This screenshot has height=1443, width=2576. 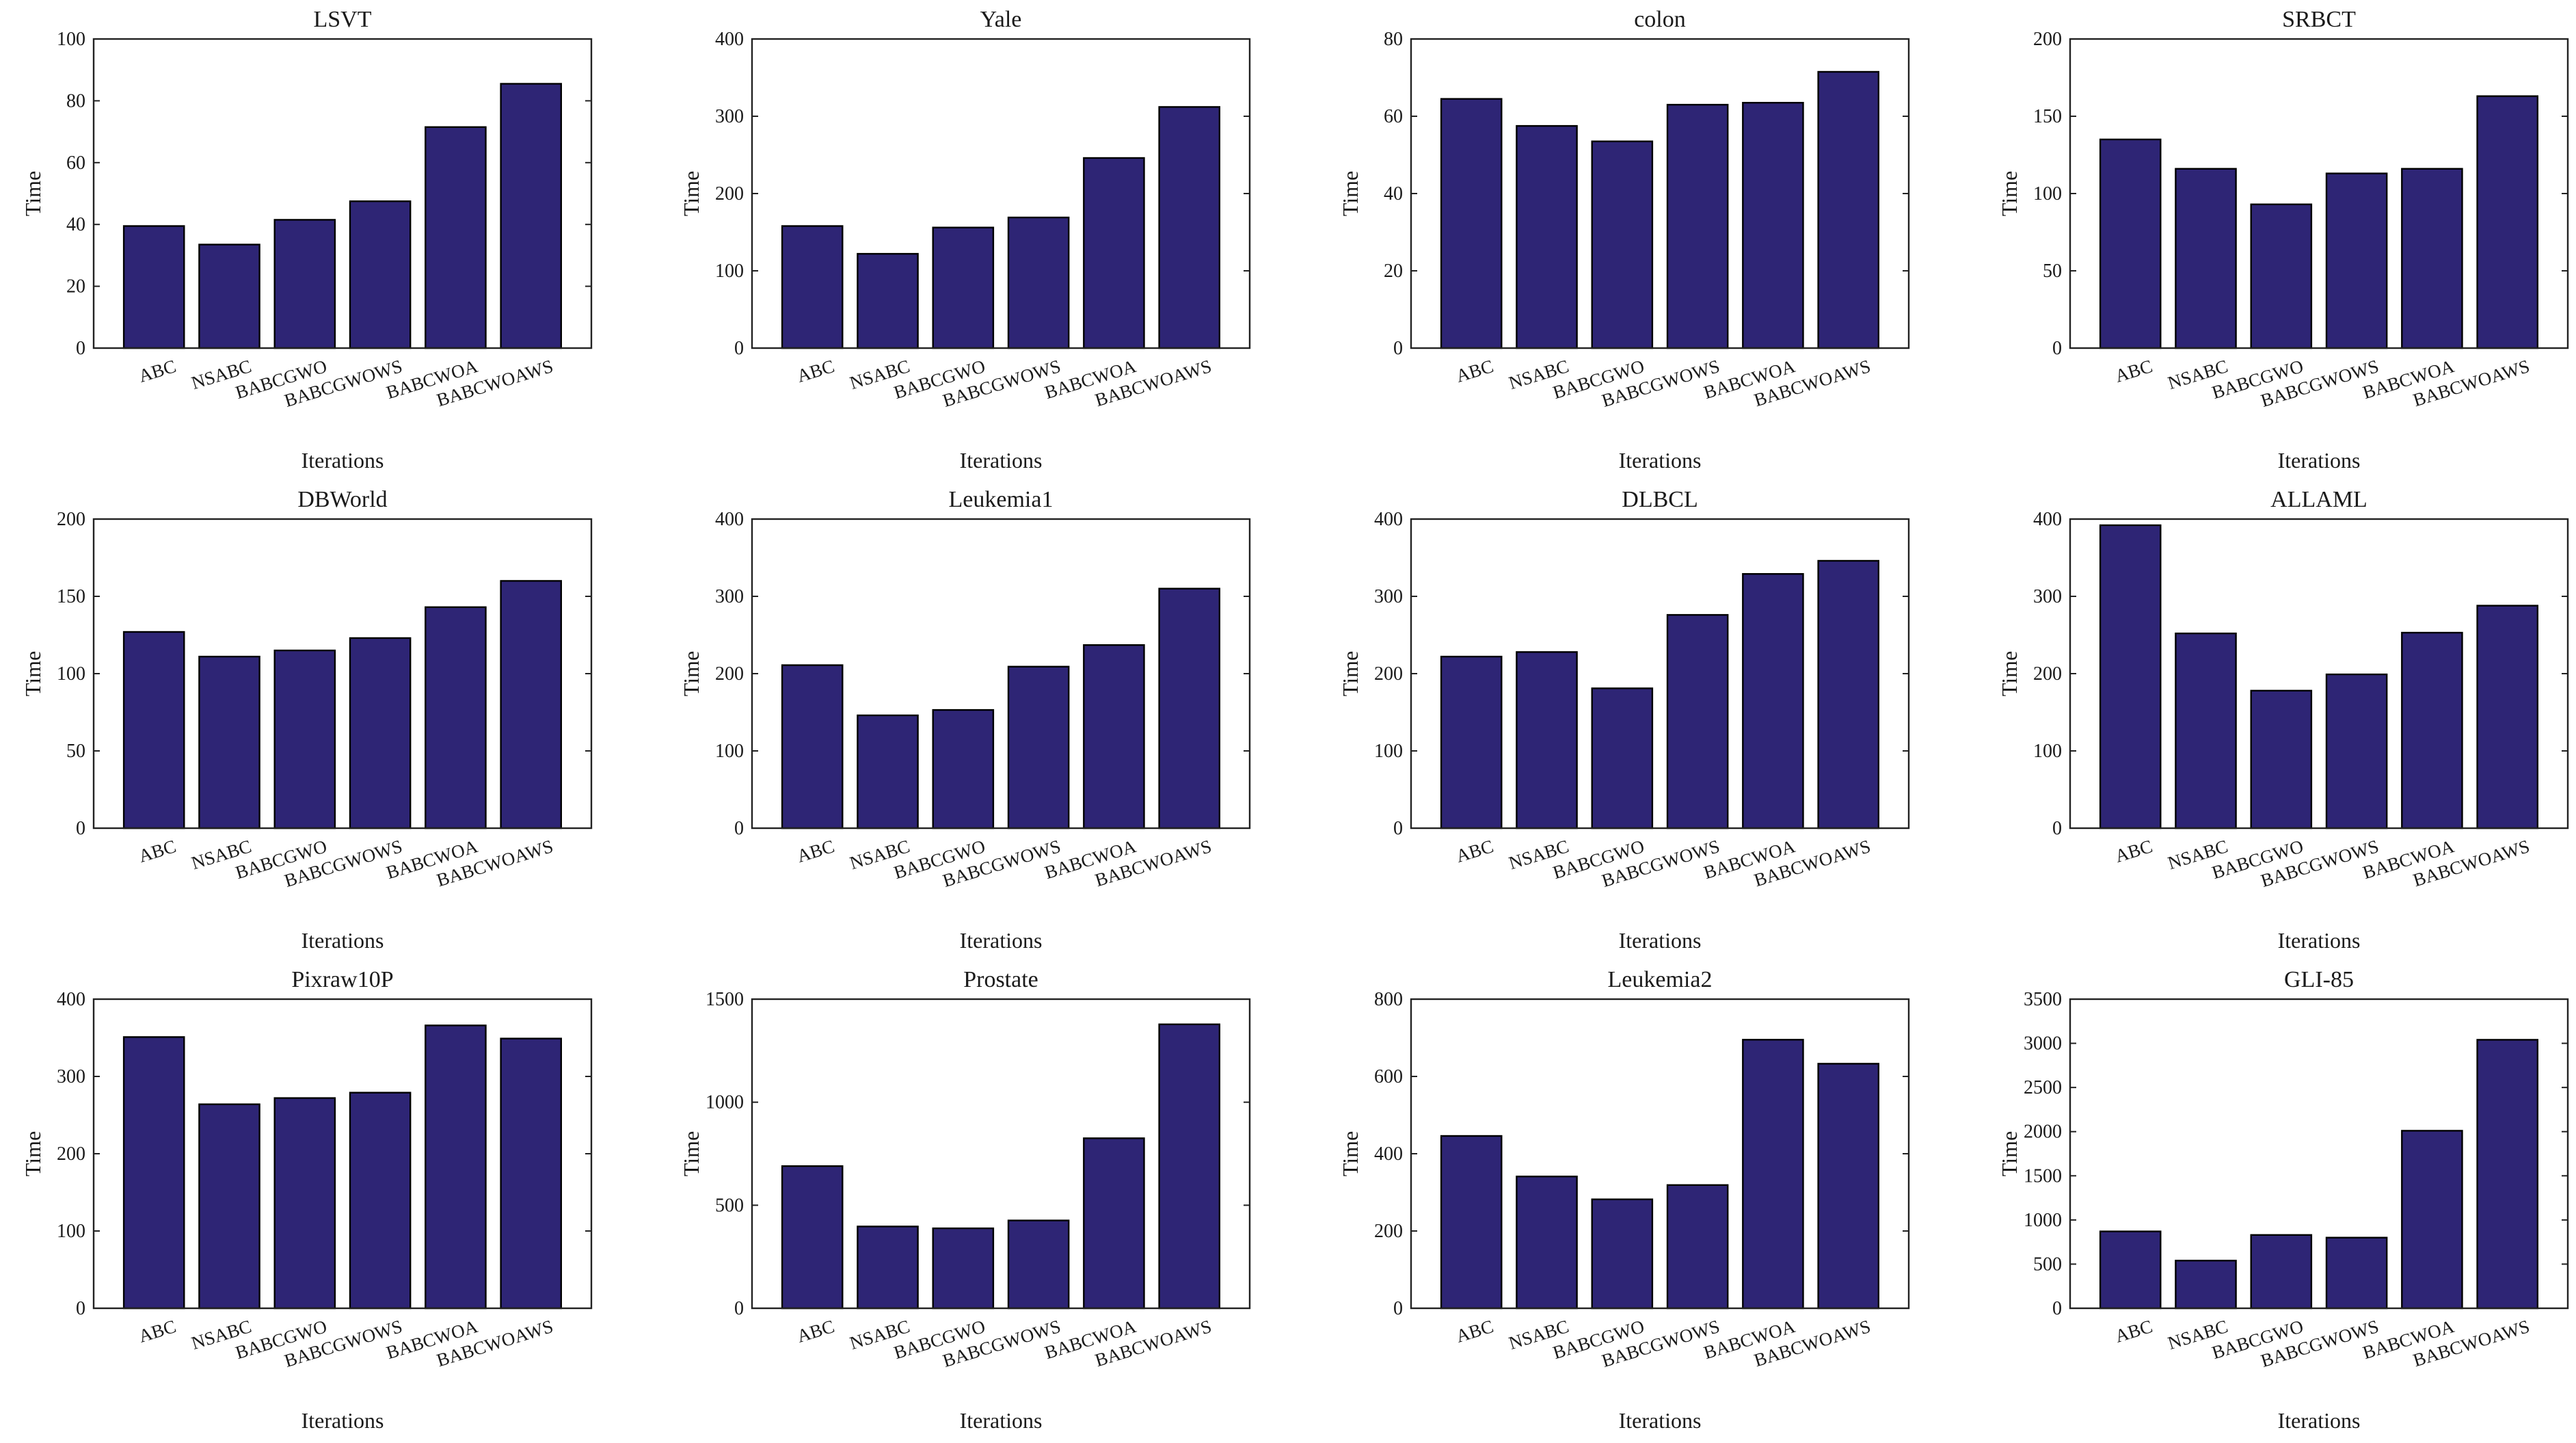 I want to click on chart-10-ylabel: Time, so click(x=1350, y=1153).